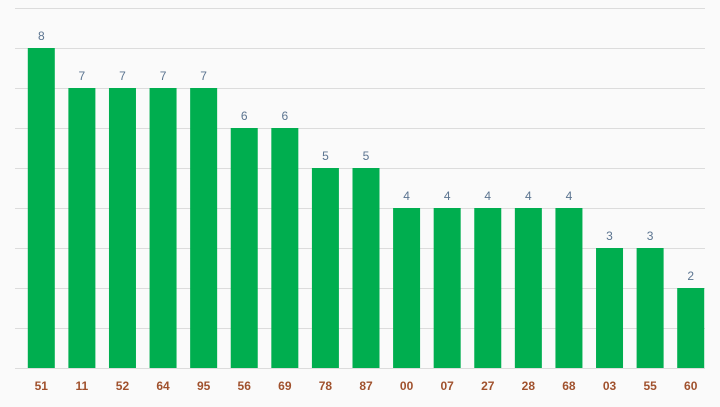 Image resolution: width=720 pixels, height=407 pixels. What do you see at coordinates (447, 386) in the screenshot?
I see `x-tick-label-07: 07` at bounding box center [447, 386].